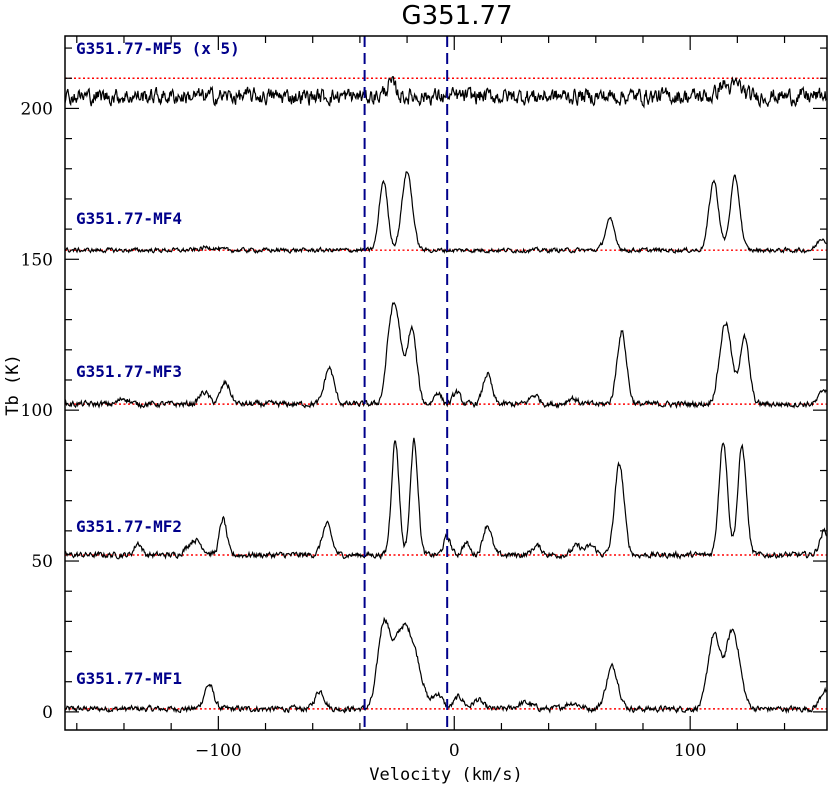 The height and width of the screenshot is (787, 830). Describe the element at coordinates (37, 411) in the screenshot. I see `y-tick-label: 100` at that location.